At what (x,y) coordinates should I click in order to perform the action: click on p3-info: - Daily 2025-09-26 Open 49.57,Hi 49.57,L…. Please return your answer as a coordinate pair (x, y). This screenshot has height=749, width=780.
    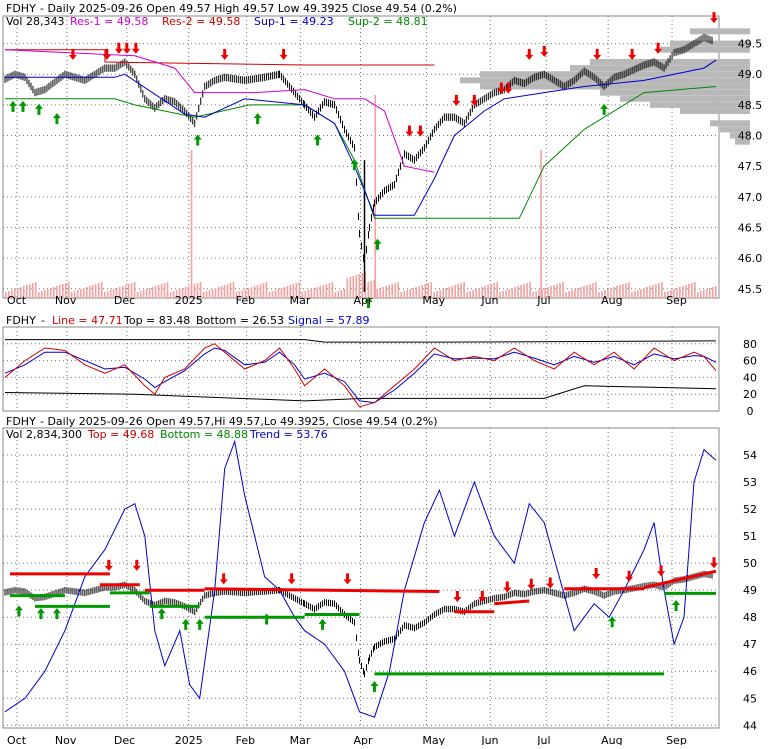
    Looking at the image, I should click on (239, 421).